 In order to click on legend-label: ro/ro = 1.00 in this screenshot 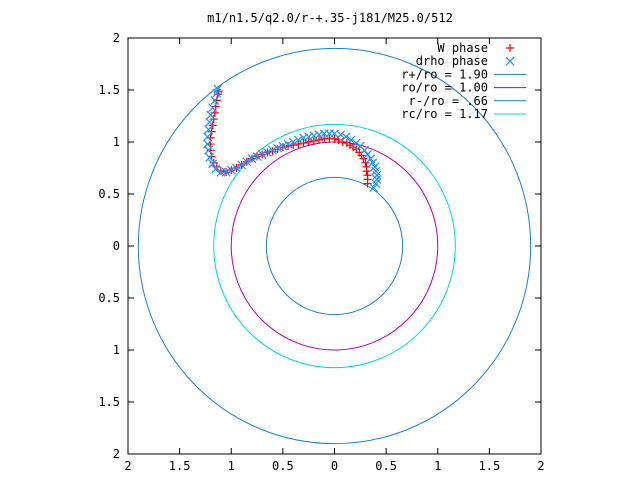, I will do `click(444, 88)`.